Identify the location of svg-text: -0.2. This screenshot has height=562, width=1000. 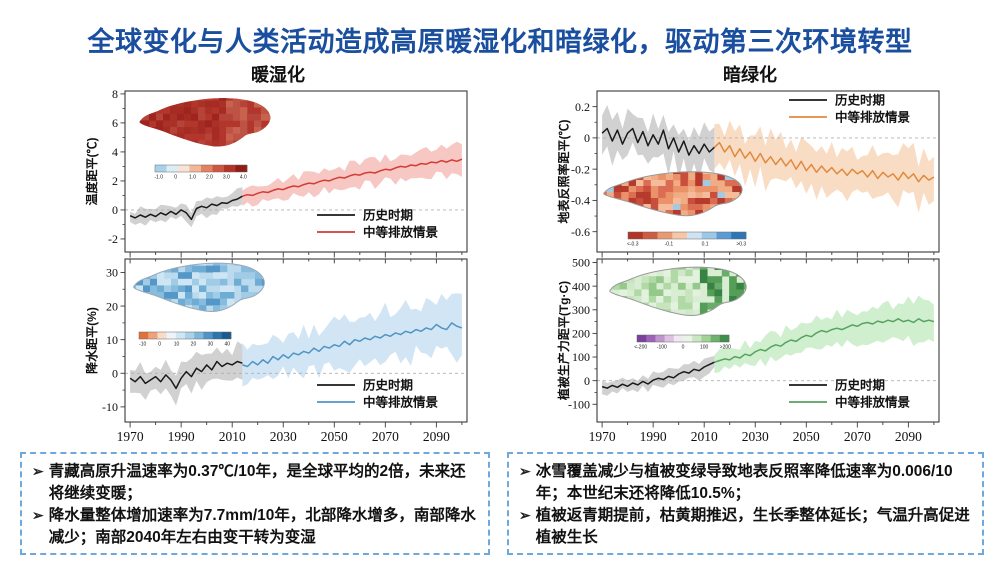
(580, 169).